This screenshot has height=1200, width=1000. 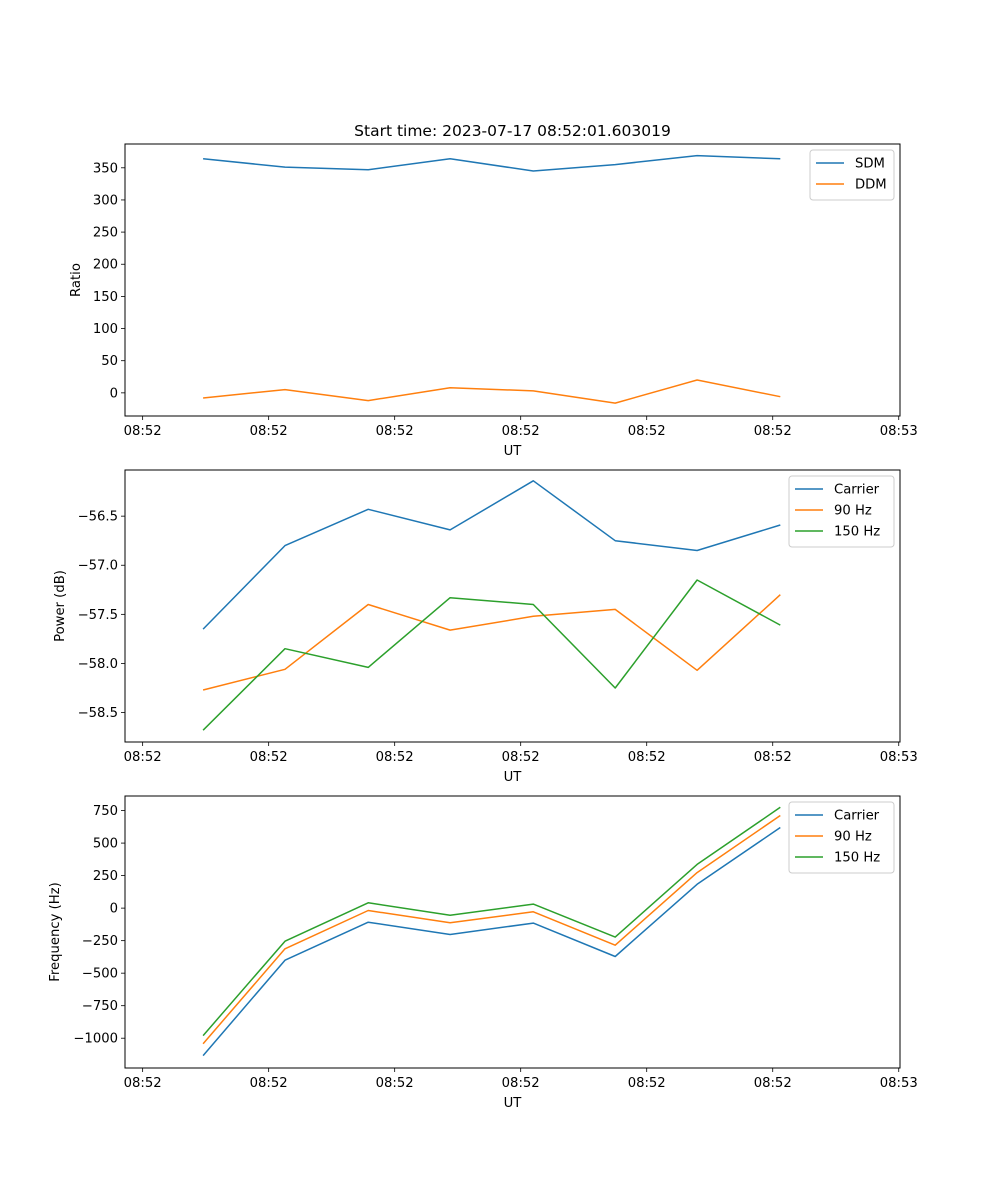 What do you see at coordinates (492, 163) in the screenshot?
I see `series-line-sdm` at bounding box center [492, 163].